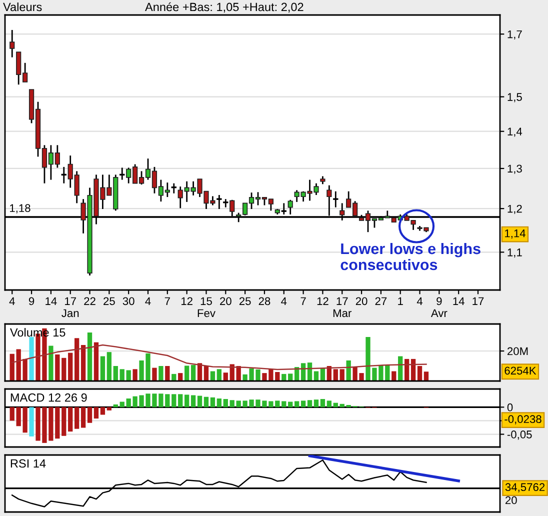 The height and width of the screenshot is (516, 548). What do you see at coordinates (381, 301) in the screenshot?
I see `x-tick-label: 27` at bounding box center [381, 301].